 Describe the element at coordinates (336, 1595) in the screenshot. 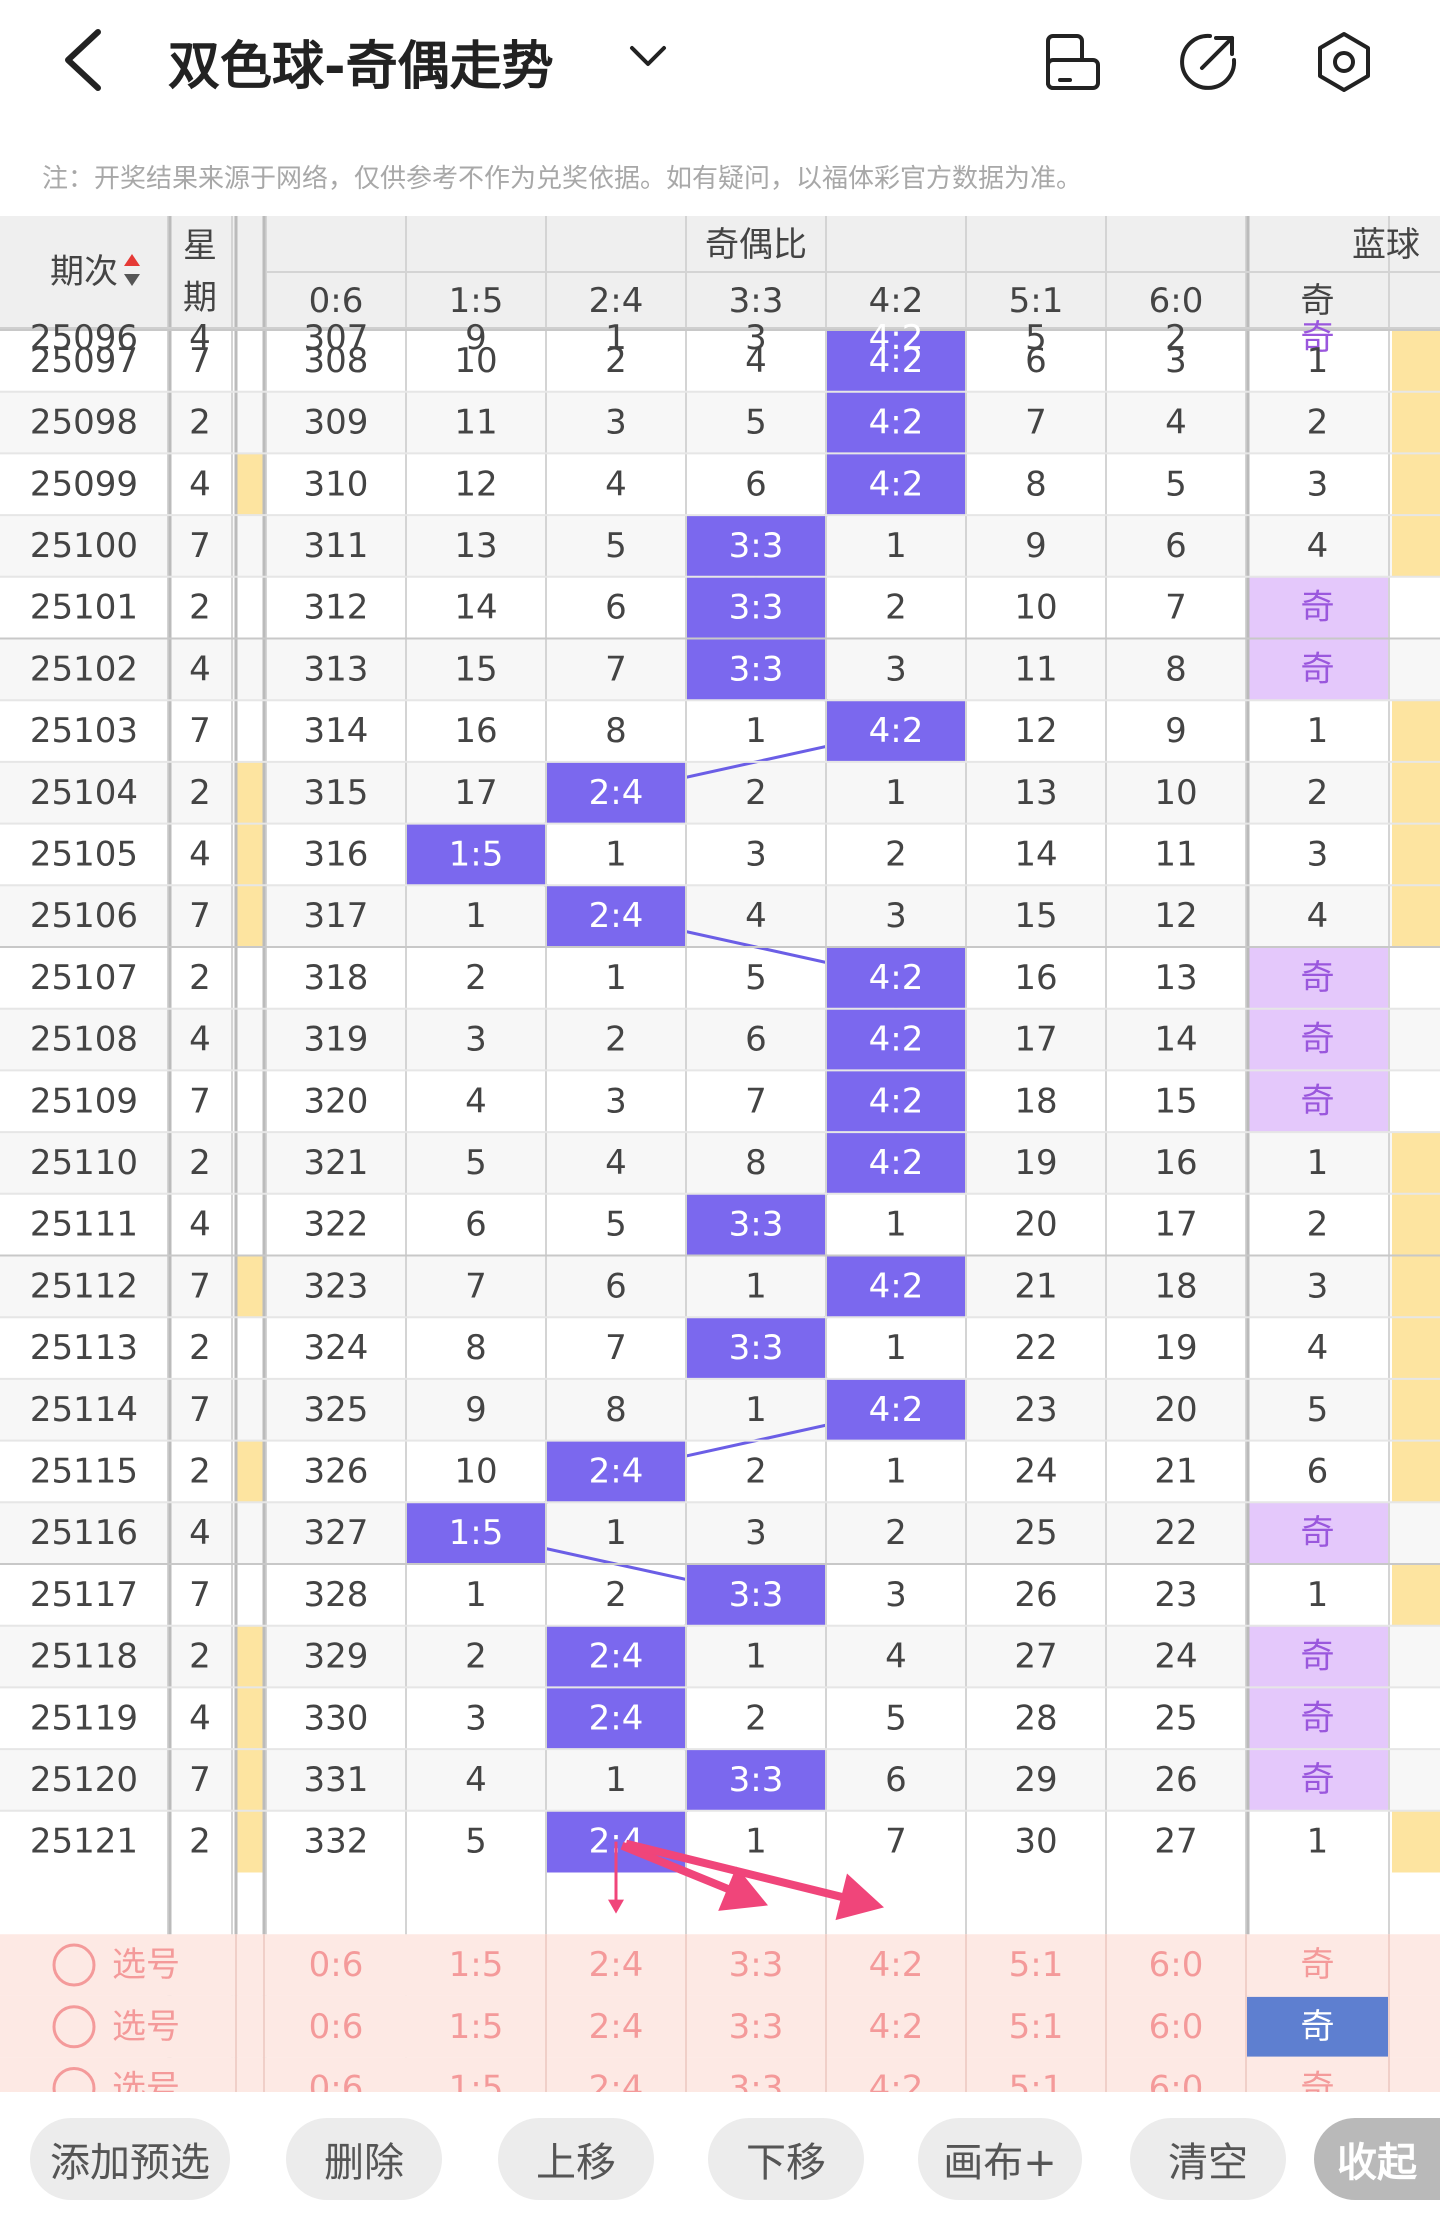

I see `ratio-cell: 328` at that location.